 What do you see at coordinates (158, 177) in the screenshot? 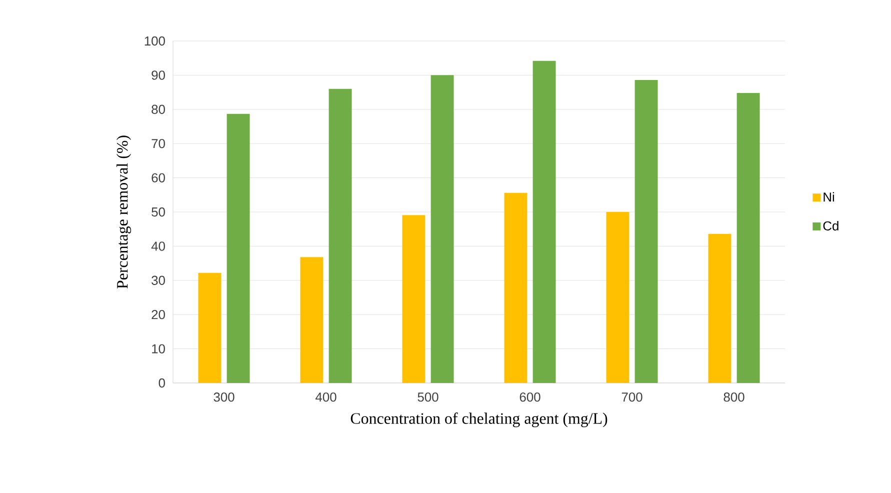
I see `y-tick-label: 60` at bounding box center [158, 177].